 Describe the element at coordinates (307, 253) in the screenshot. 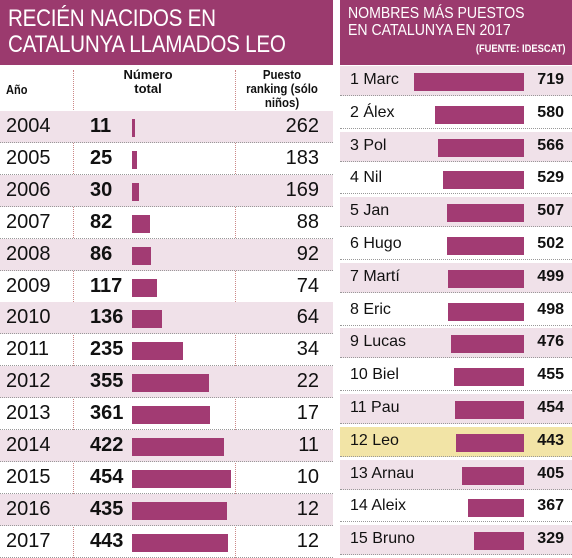

I see `rank-value: 92` at that location.